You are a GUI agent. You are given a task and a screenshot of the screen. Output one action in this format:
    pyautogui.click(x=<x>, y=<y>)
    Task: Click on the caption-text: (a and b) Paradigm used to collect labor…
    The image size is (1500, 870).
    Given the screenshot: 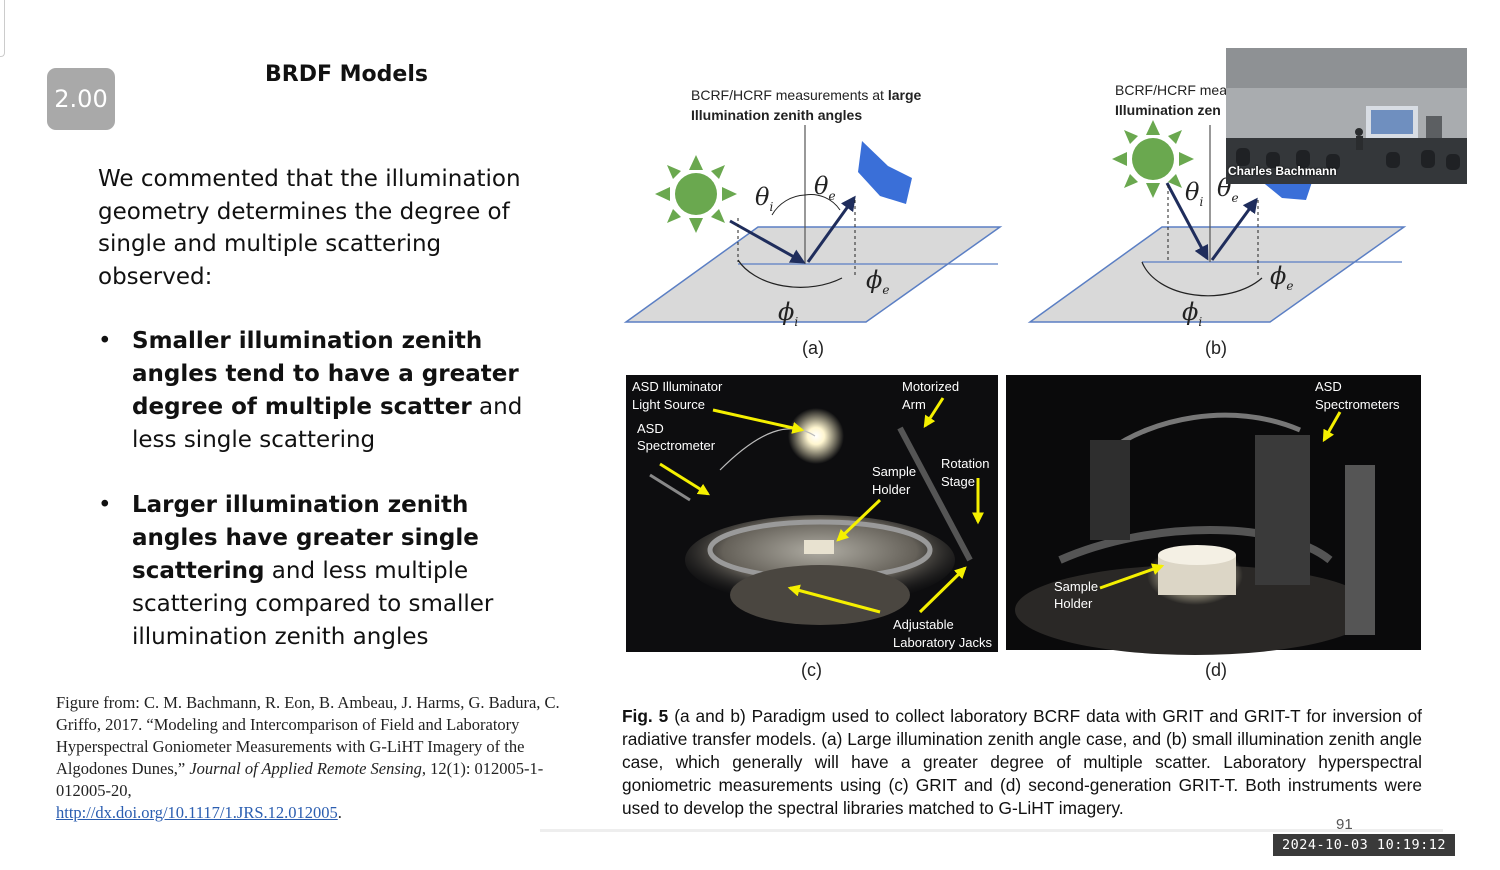 What is the action you would take?
    pyautogui.click(x=1022, y=762)
    